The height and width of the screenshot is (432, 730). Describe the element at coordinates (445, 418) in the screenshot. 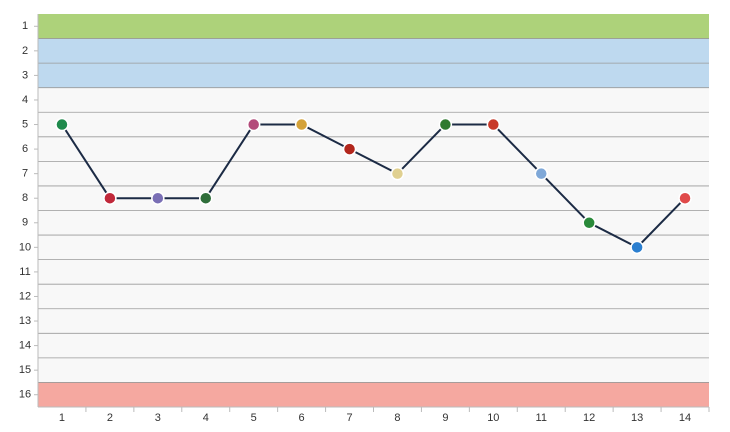

I see `x-tick-label: 9` at that location.